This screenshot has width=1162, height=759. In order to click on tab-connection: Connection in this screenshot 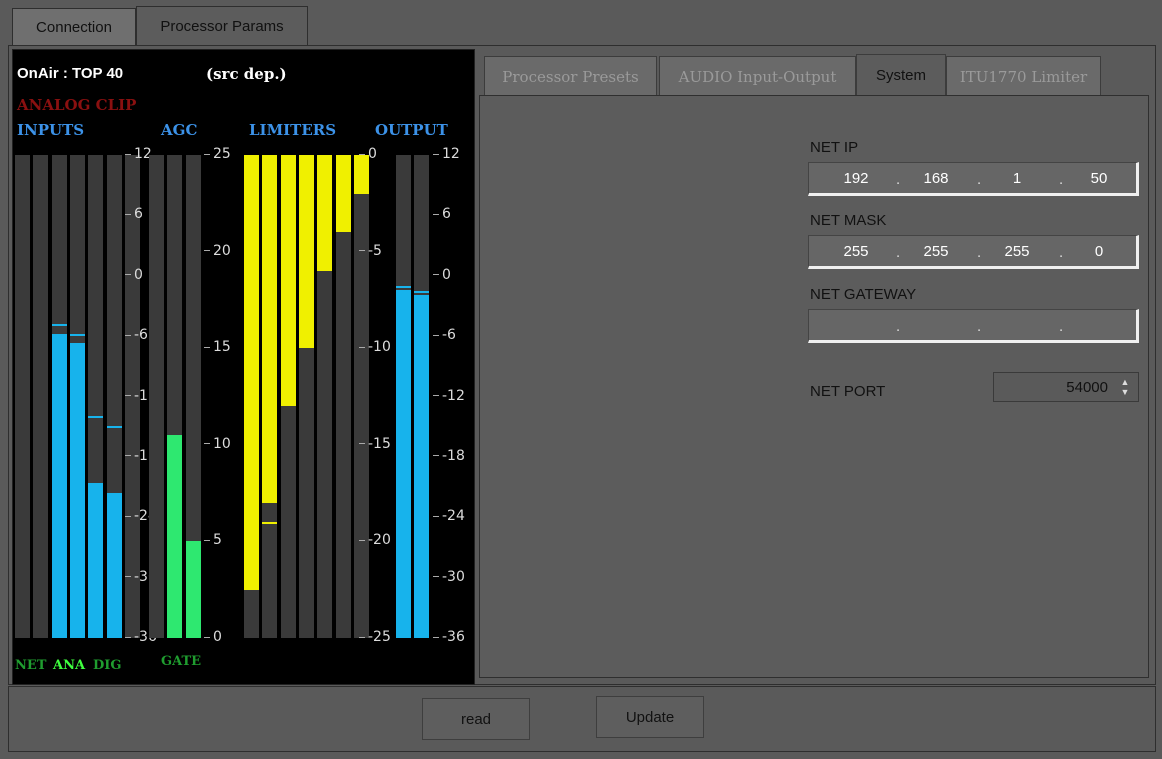, I will do `click(74, 27)`.